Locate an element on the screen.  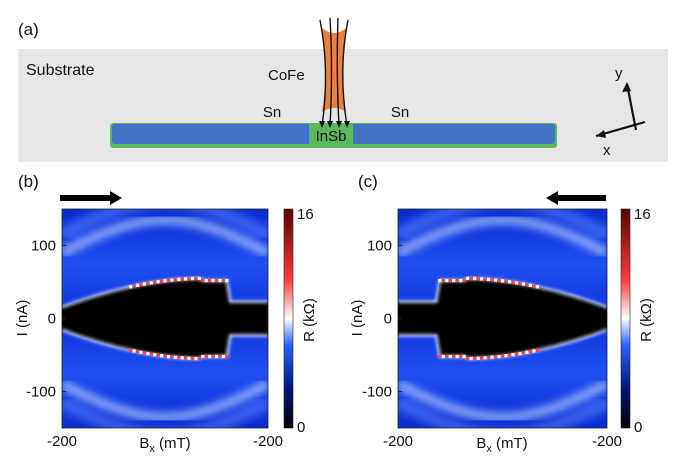
heatmap-b is located at coordinates (165, 318).